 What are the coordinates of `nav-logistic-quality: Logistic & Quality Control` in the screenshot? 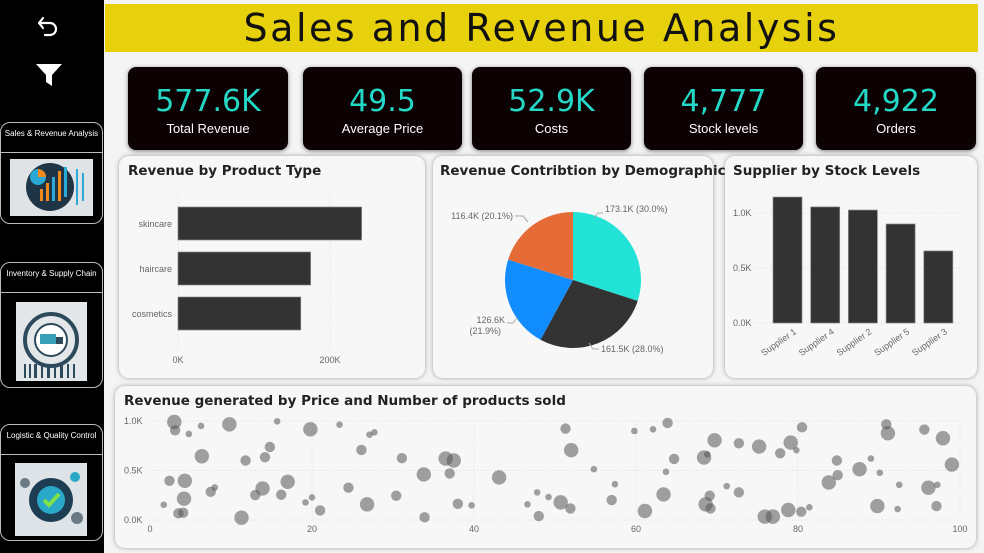 It's located at (51, 482).